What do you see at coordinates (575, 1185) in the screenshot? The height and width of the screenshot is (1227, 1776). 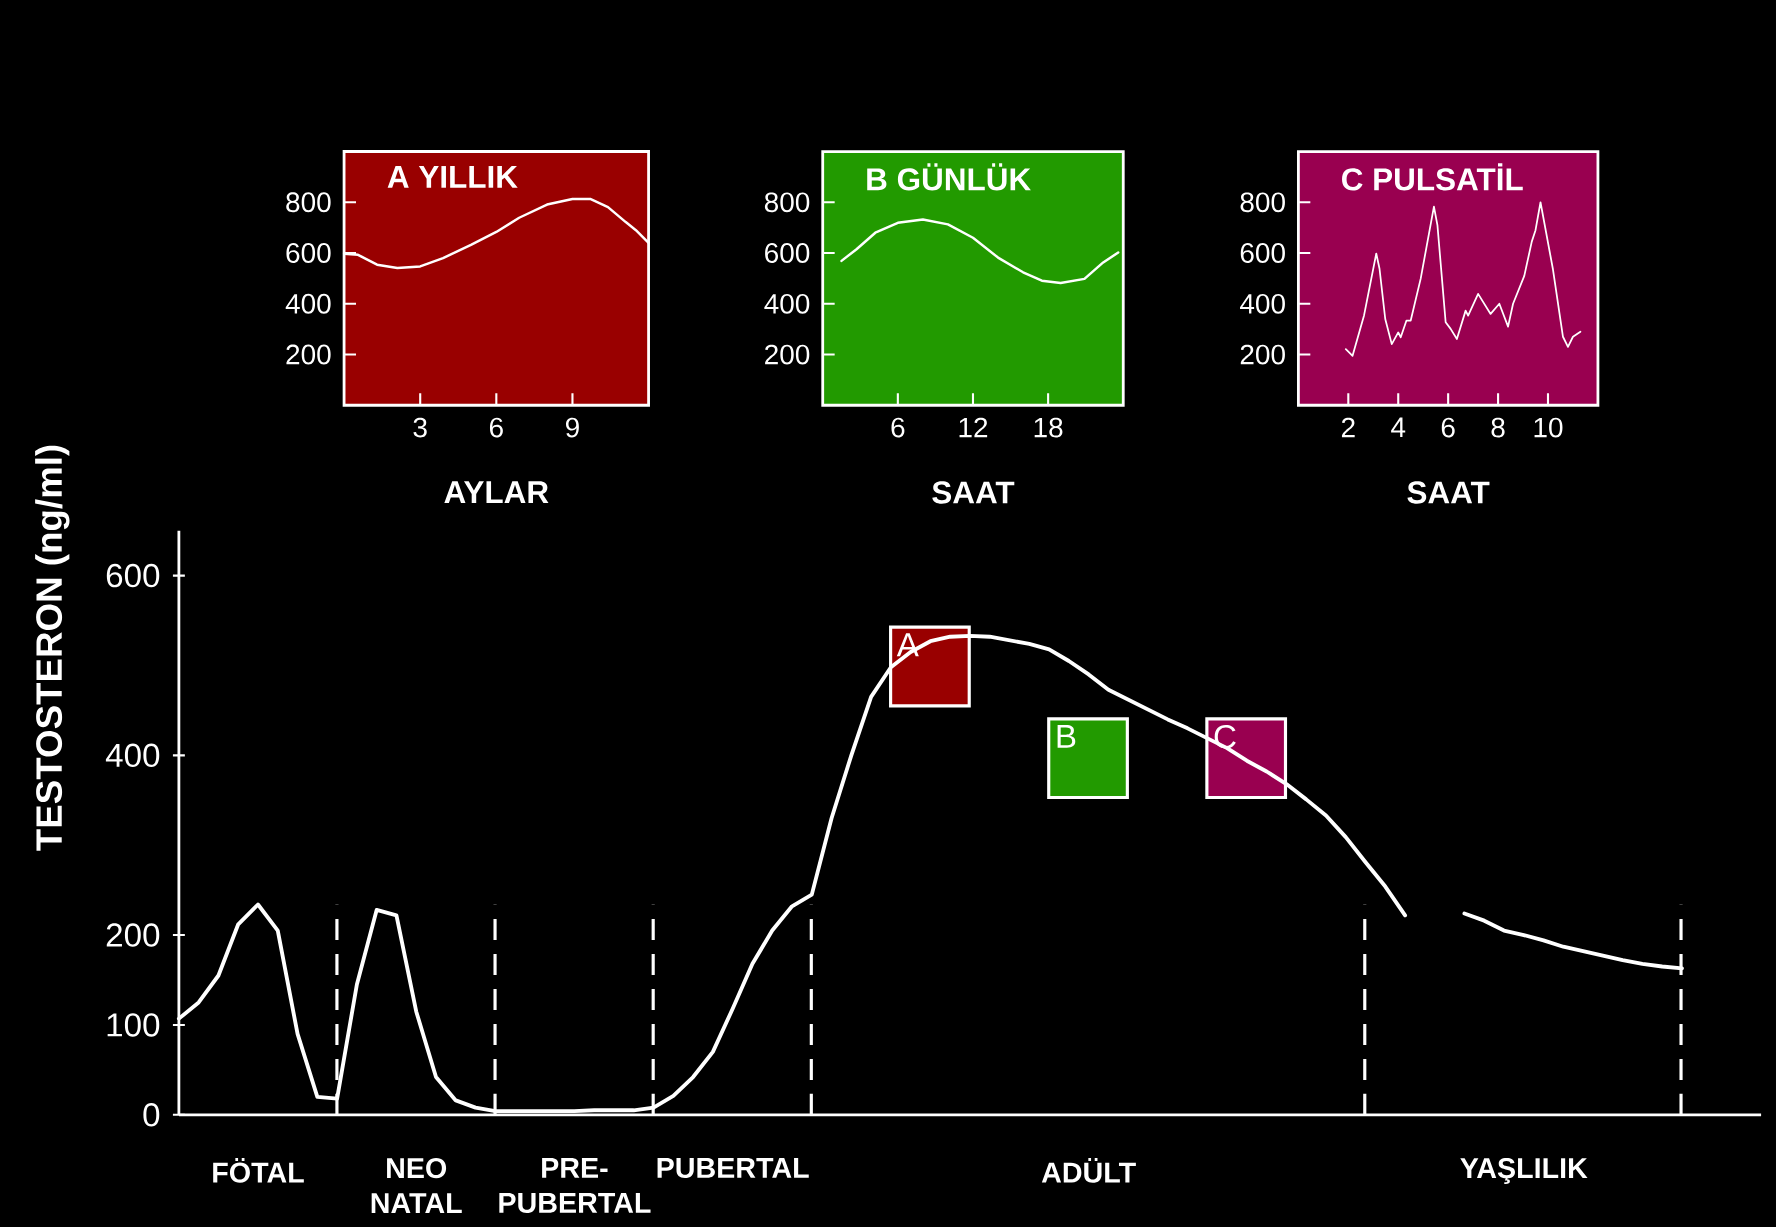 I see `x-tick-label: PRE-PUBERTAL` at bounding box center [575, 1185].